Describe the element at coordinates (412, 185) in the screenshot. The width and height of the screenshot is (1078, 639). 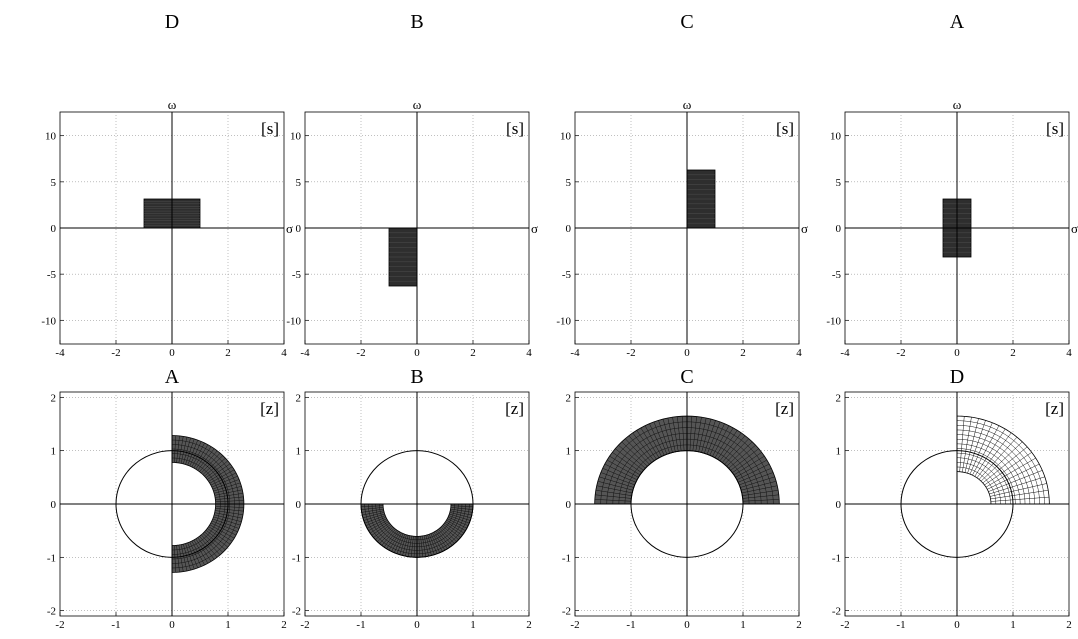
I see `panel-s-b: B -4 -2 0 2 4 -10 -5 0 5 10 σ ω [s]` at that location.